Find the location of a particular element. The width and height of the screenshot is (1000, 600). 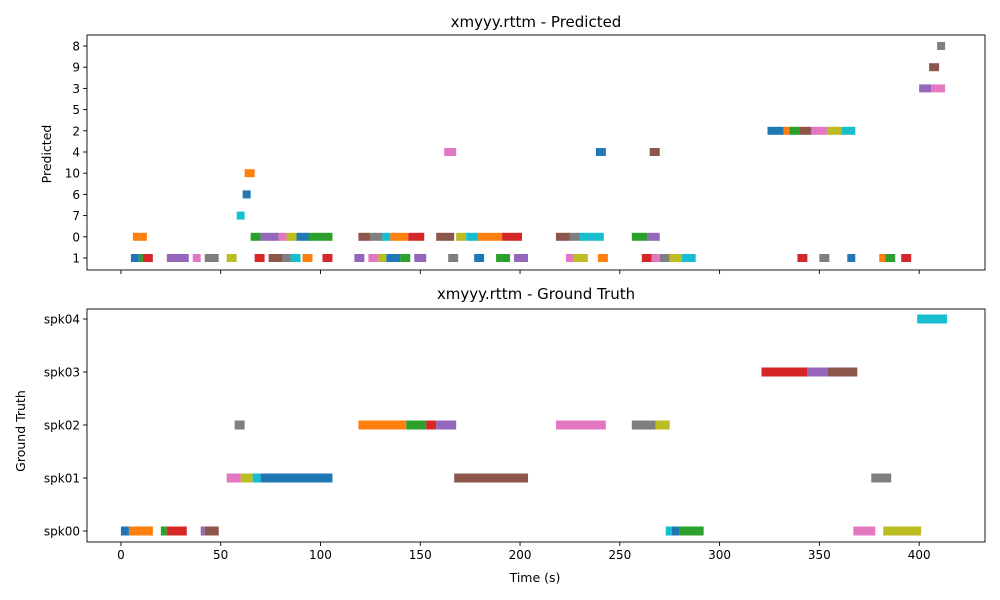

y-tick-label: spk00 is located at coordinates (62, 532).